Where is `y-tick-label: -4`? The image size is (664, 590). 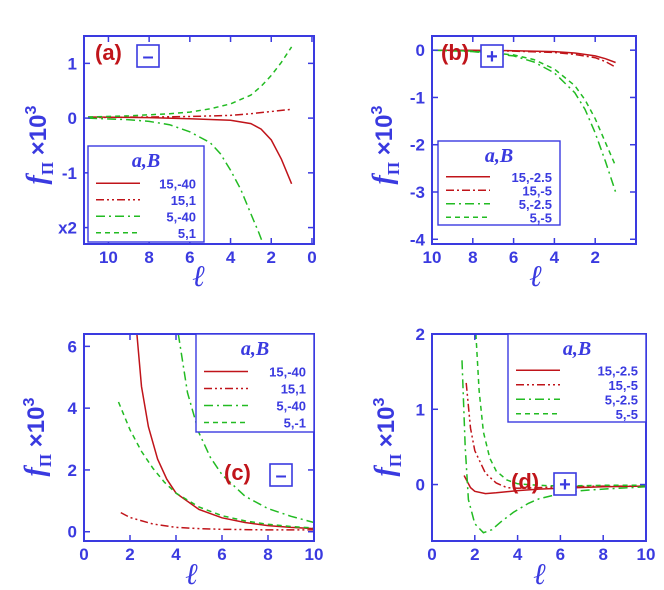 y-tick-label: -4 is located at coordinates (418, 239).